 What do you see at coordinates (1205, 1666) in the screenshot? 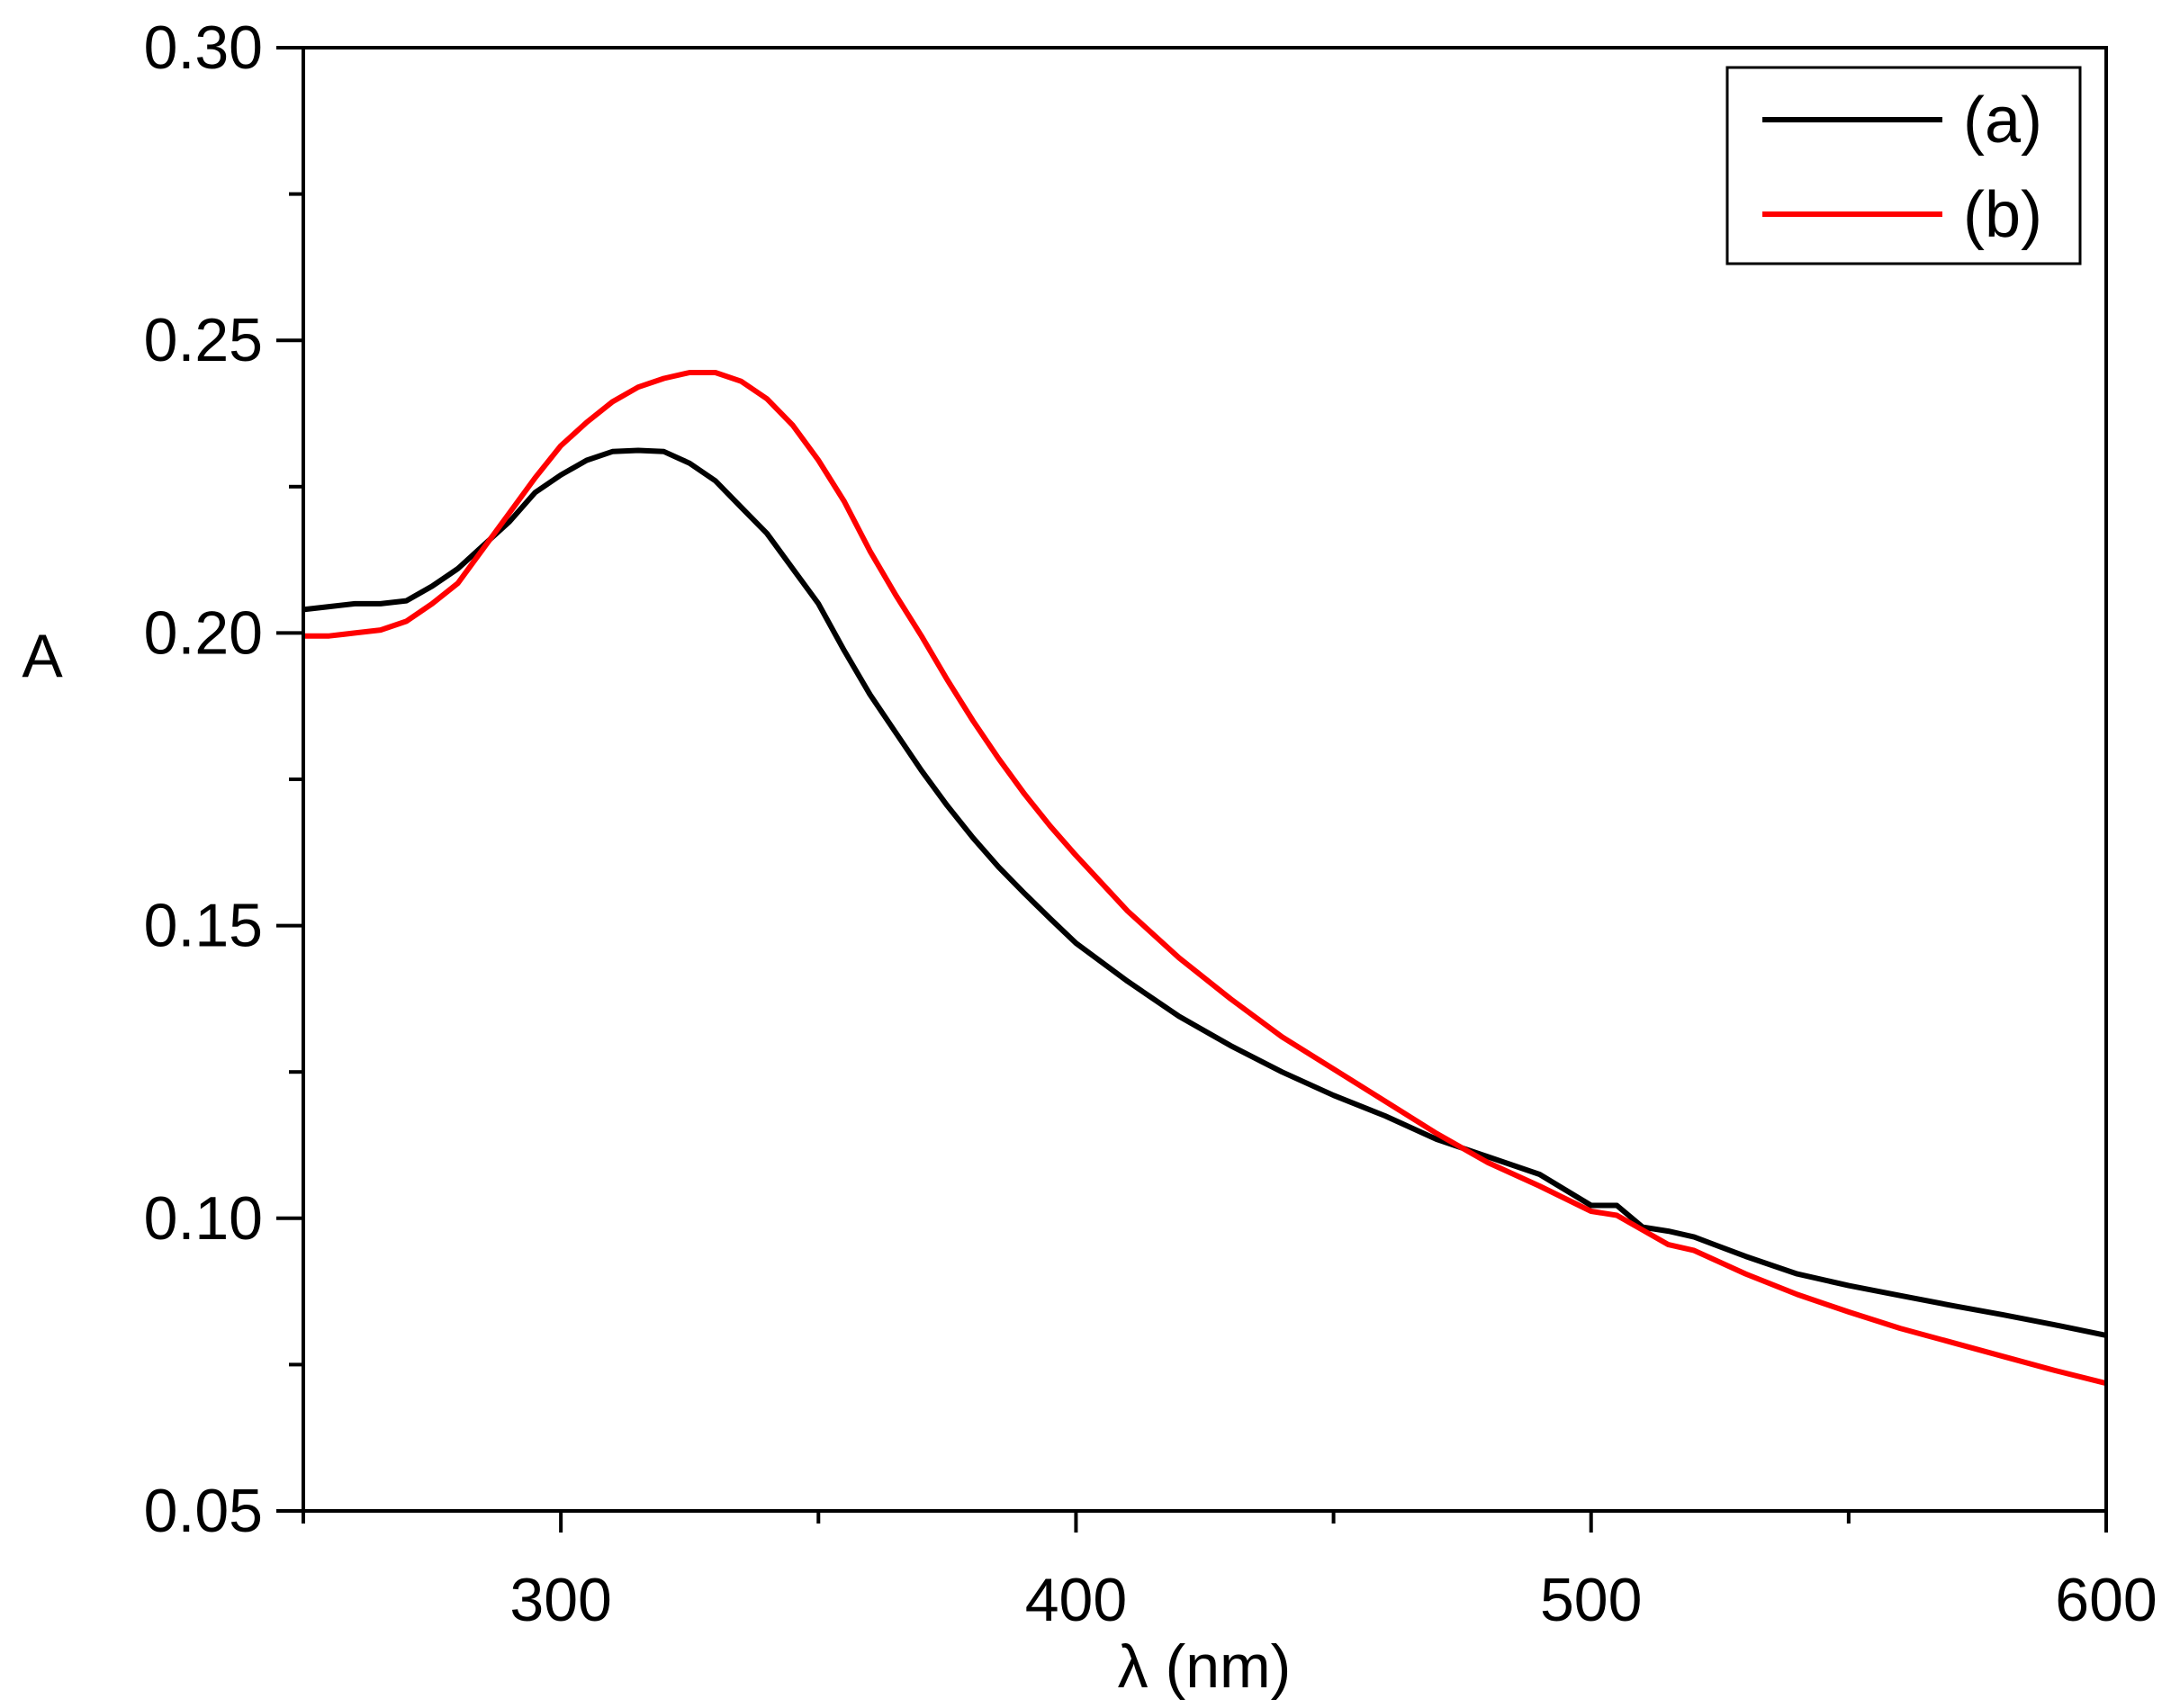
I see `x-axis-title: λ (nm)` at bounding box center [1205, 1666].